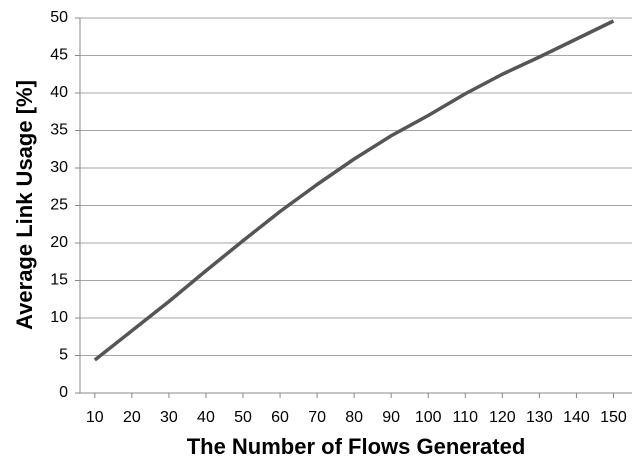 The height and width of the screenshot is (465, 644). Describe the element at coordinates (59, 242) in the screenshot. I see `y-tick-label: 20` at that location.